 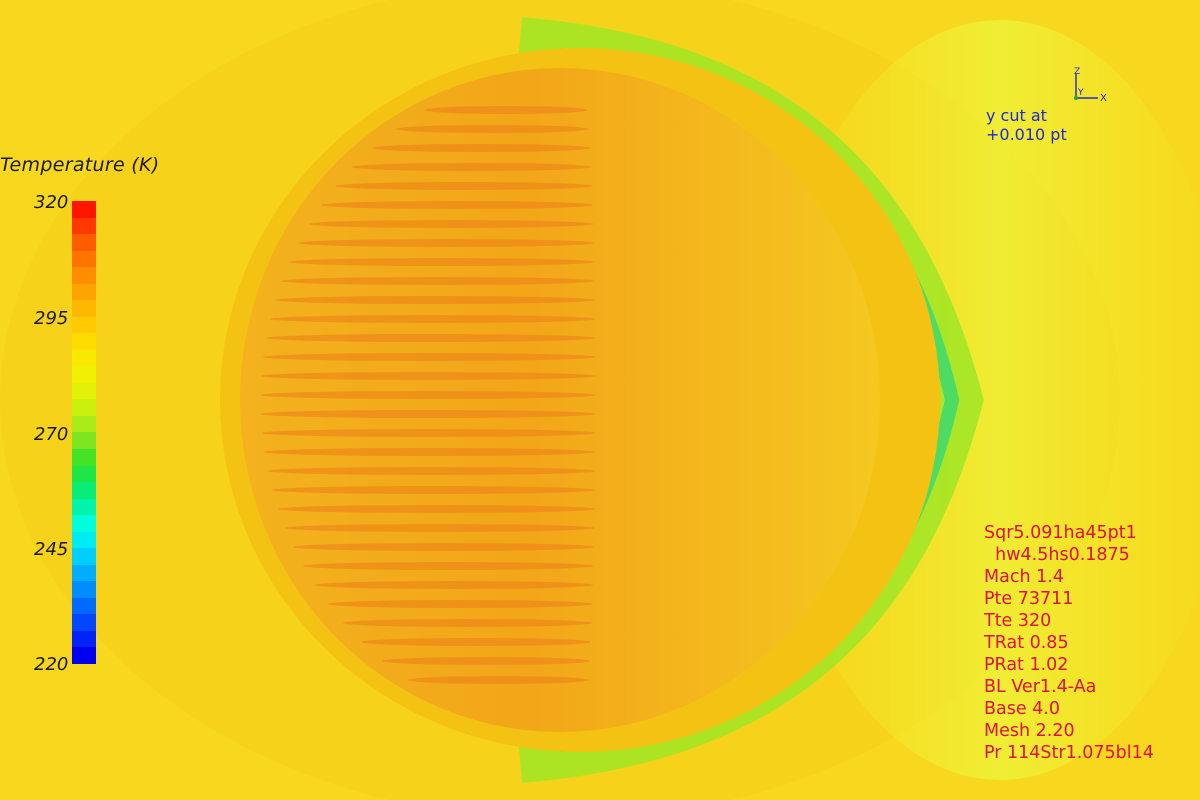 What do you see at coordinates (1016, 115) in the screenshot?
I see `cut-label-line-1: y cut at` at bounding box center [1016, 115].